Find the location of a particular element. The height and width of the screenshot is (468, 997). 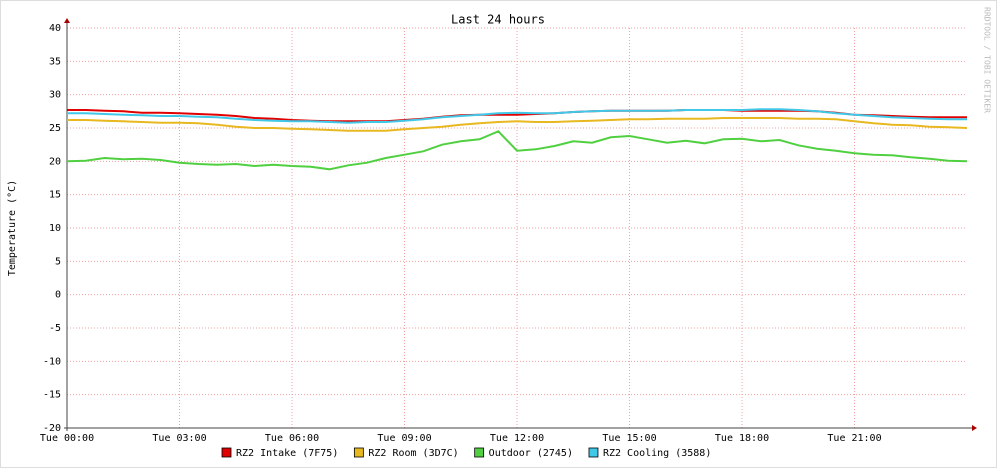

y-tick-label: -15 is located at coordinates (52, 395).